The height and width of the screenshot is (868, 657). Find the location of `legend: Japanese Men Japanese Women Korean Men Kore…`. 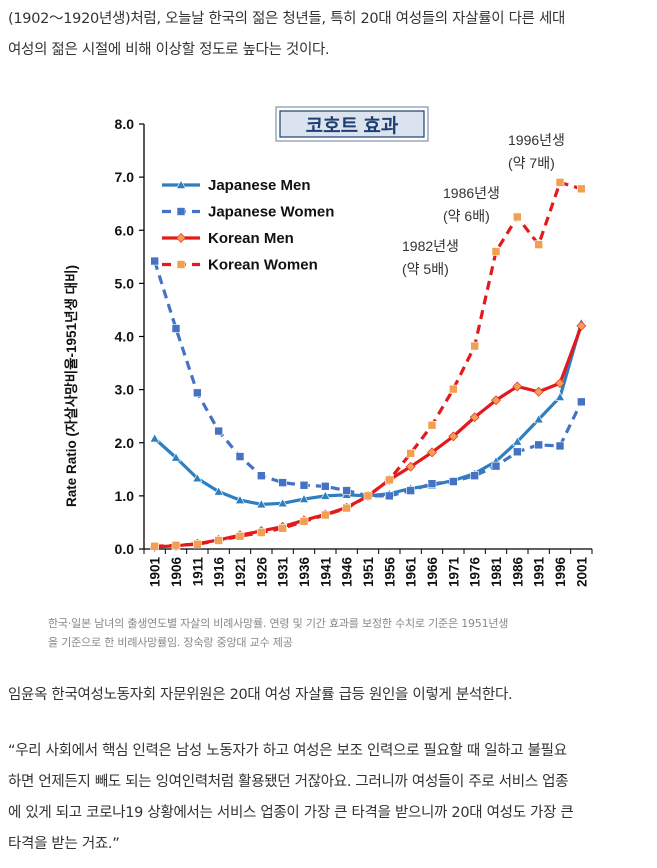

legend: Japanese Men Japanese Women Korean Men Kore… is located at coordinates (248, 225).